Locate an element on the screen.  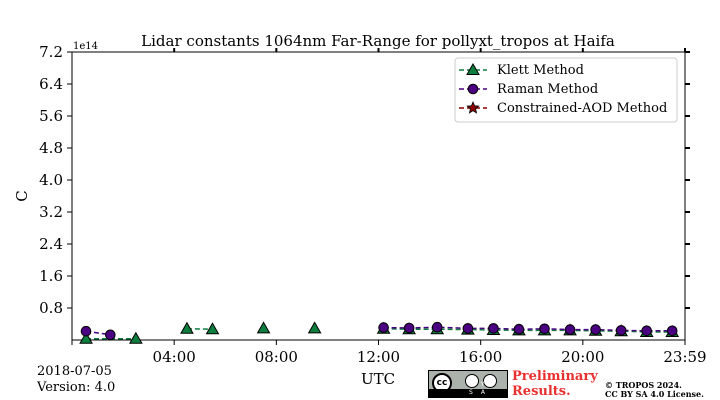
y-tick-label: 6.4 is located at coordinates (51, 84).